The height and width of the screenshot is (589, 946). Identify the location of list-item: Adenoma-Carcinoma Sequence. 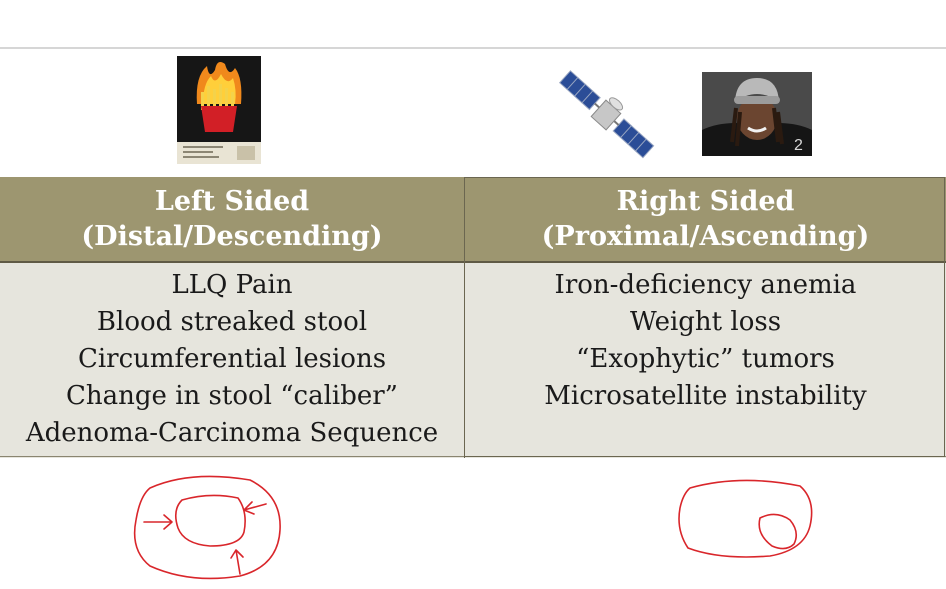
(232, 433).